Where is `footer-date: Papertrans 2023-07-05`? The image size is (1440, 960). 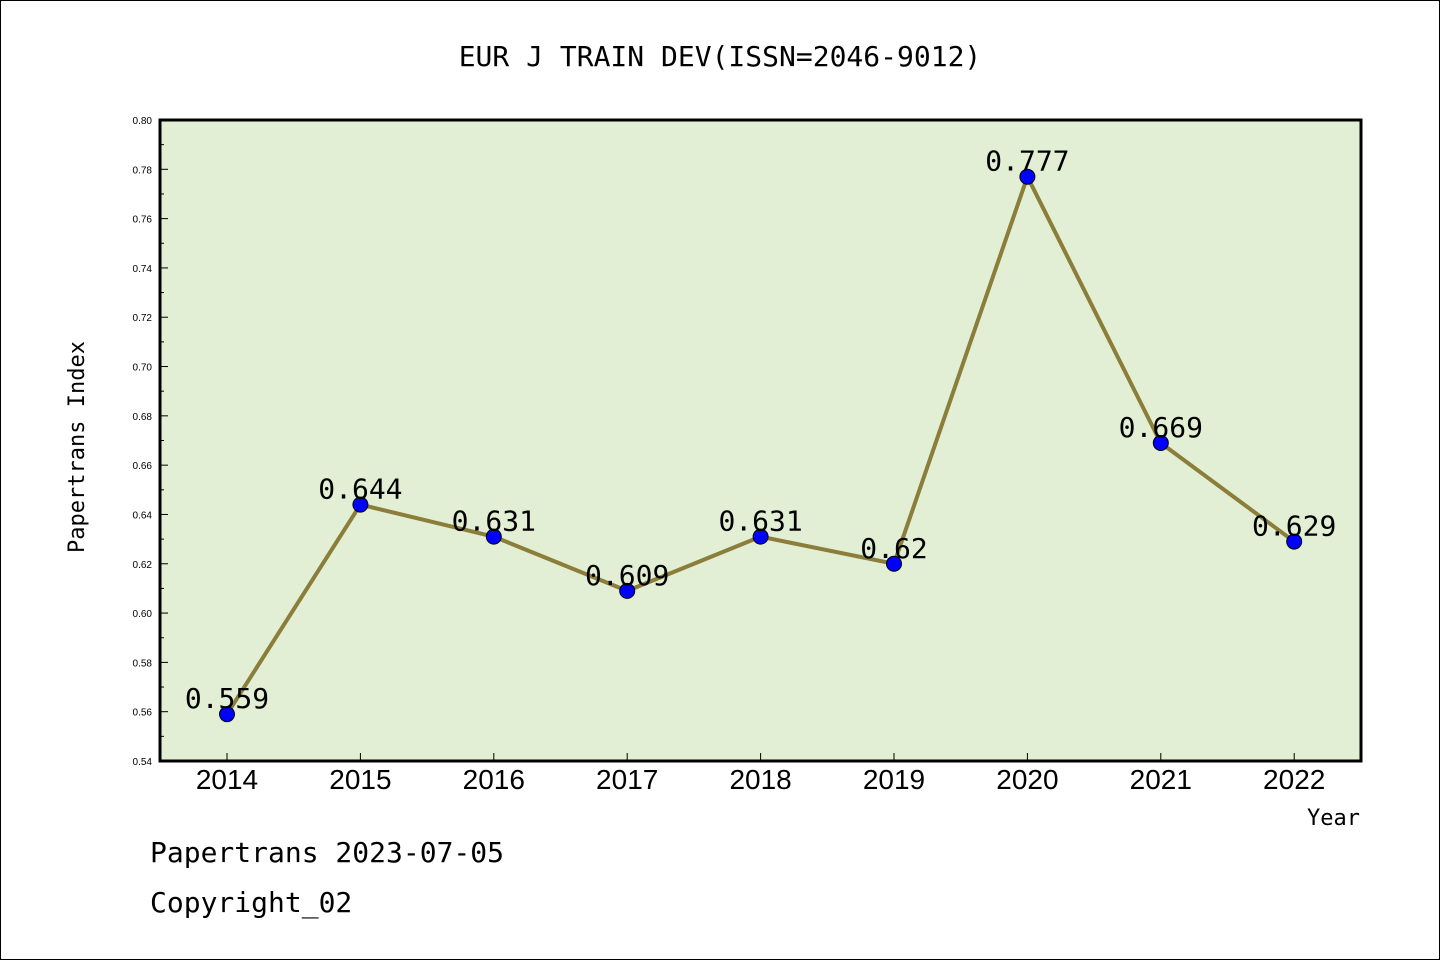 footer-date: Papertrans 2023-07-05 is located at coordinates (327, 852).